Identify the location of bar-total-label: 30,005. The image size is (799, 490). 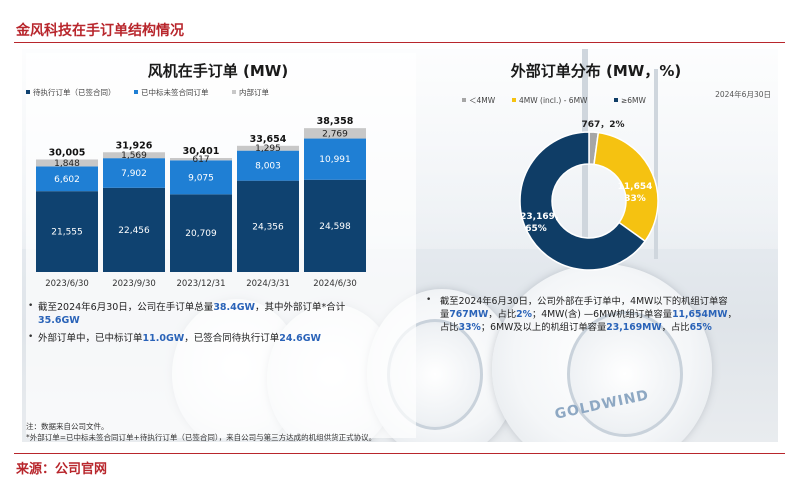
(67, 152).